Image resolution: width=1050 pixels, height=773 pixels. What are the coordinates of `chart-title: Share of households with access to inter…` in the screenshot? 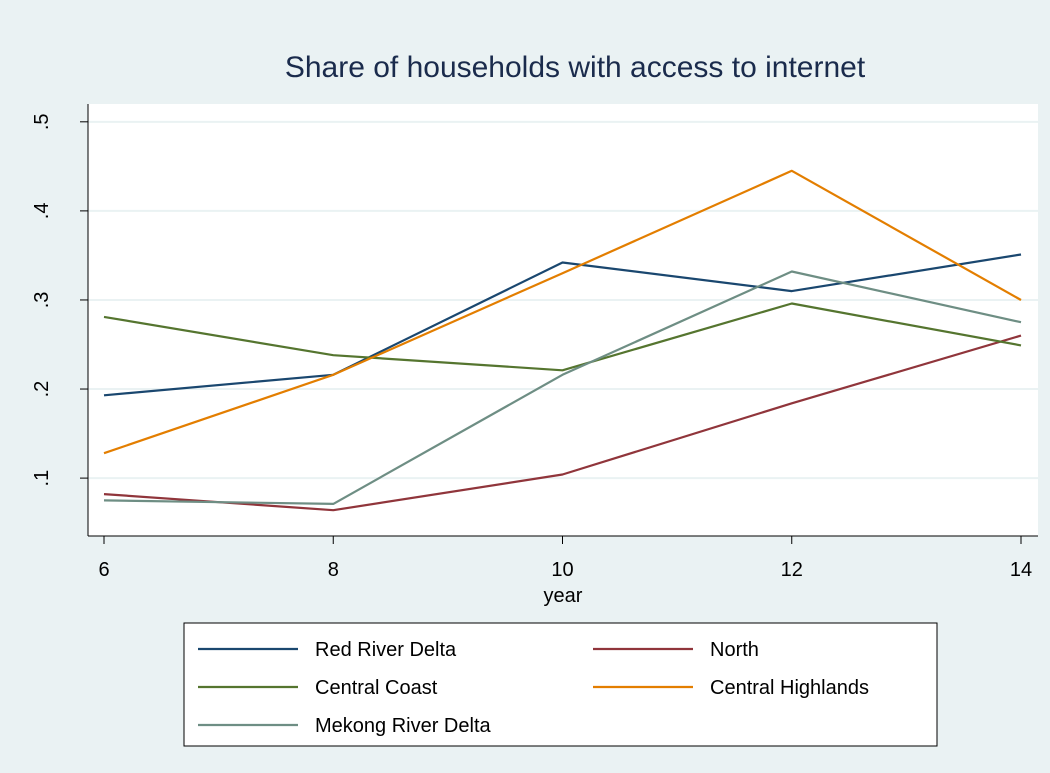 It's located at (575, 67).